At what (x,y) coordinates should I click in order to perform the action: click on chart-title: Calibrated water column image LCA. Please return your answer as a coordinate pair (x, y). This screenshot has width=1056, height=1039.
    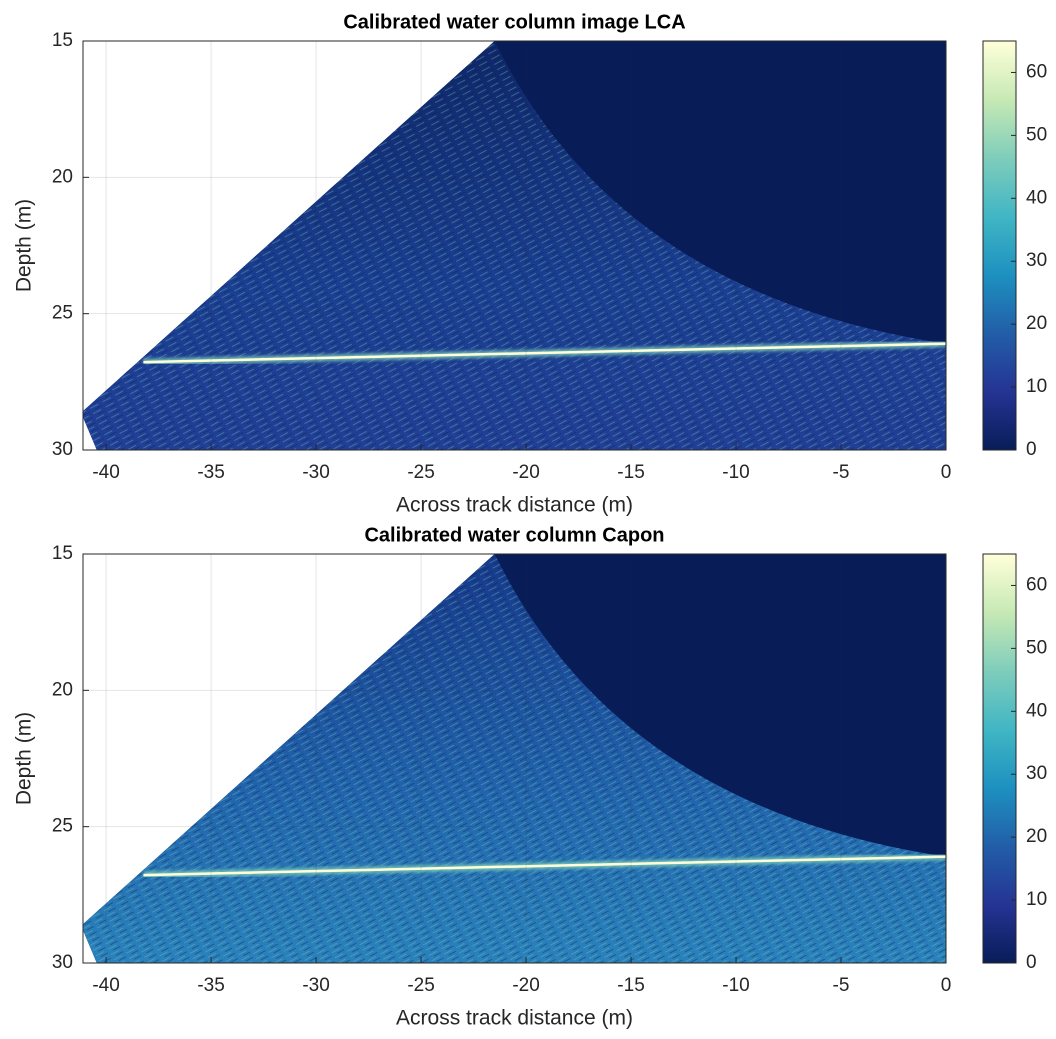
    Looking at the image, I should click on (514, 22).